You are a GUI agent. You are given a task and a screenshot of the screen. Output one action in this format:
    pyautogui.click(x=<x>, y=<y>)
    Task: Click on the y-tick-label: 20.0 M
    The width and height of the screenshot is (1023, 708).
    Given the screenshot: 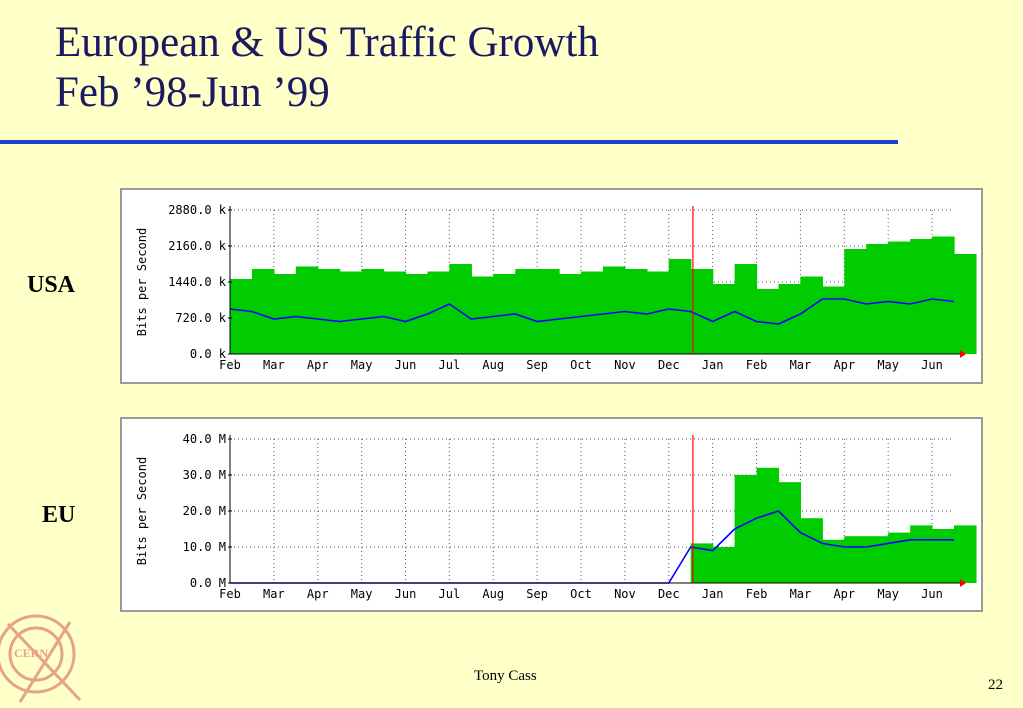 What is the action you would take?
    pyautogui.click(x=204, y=511)
    